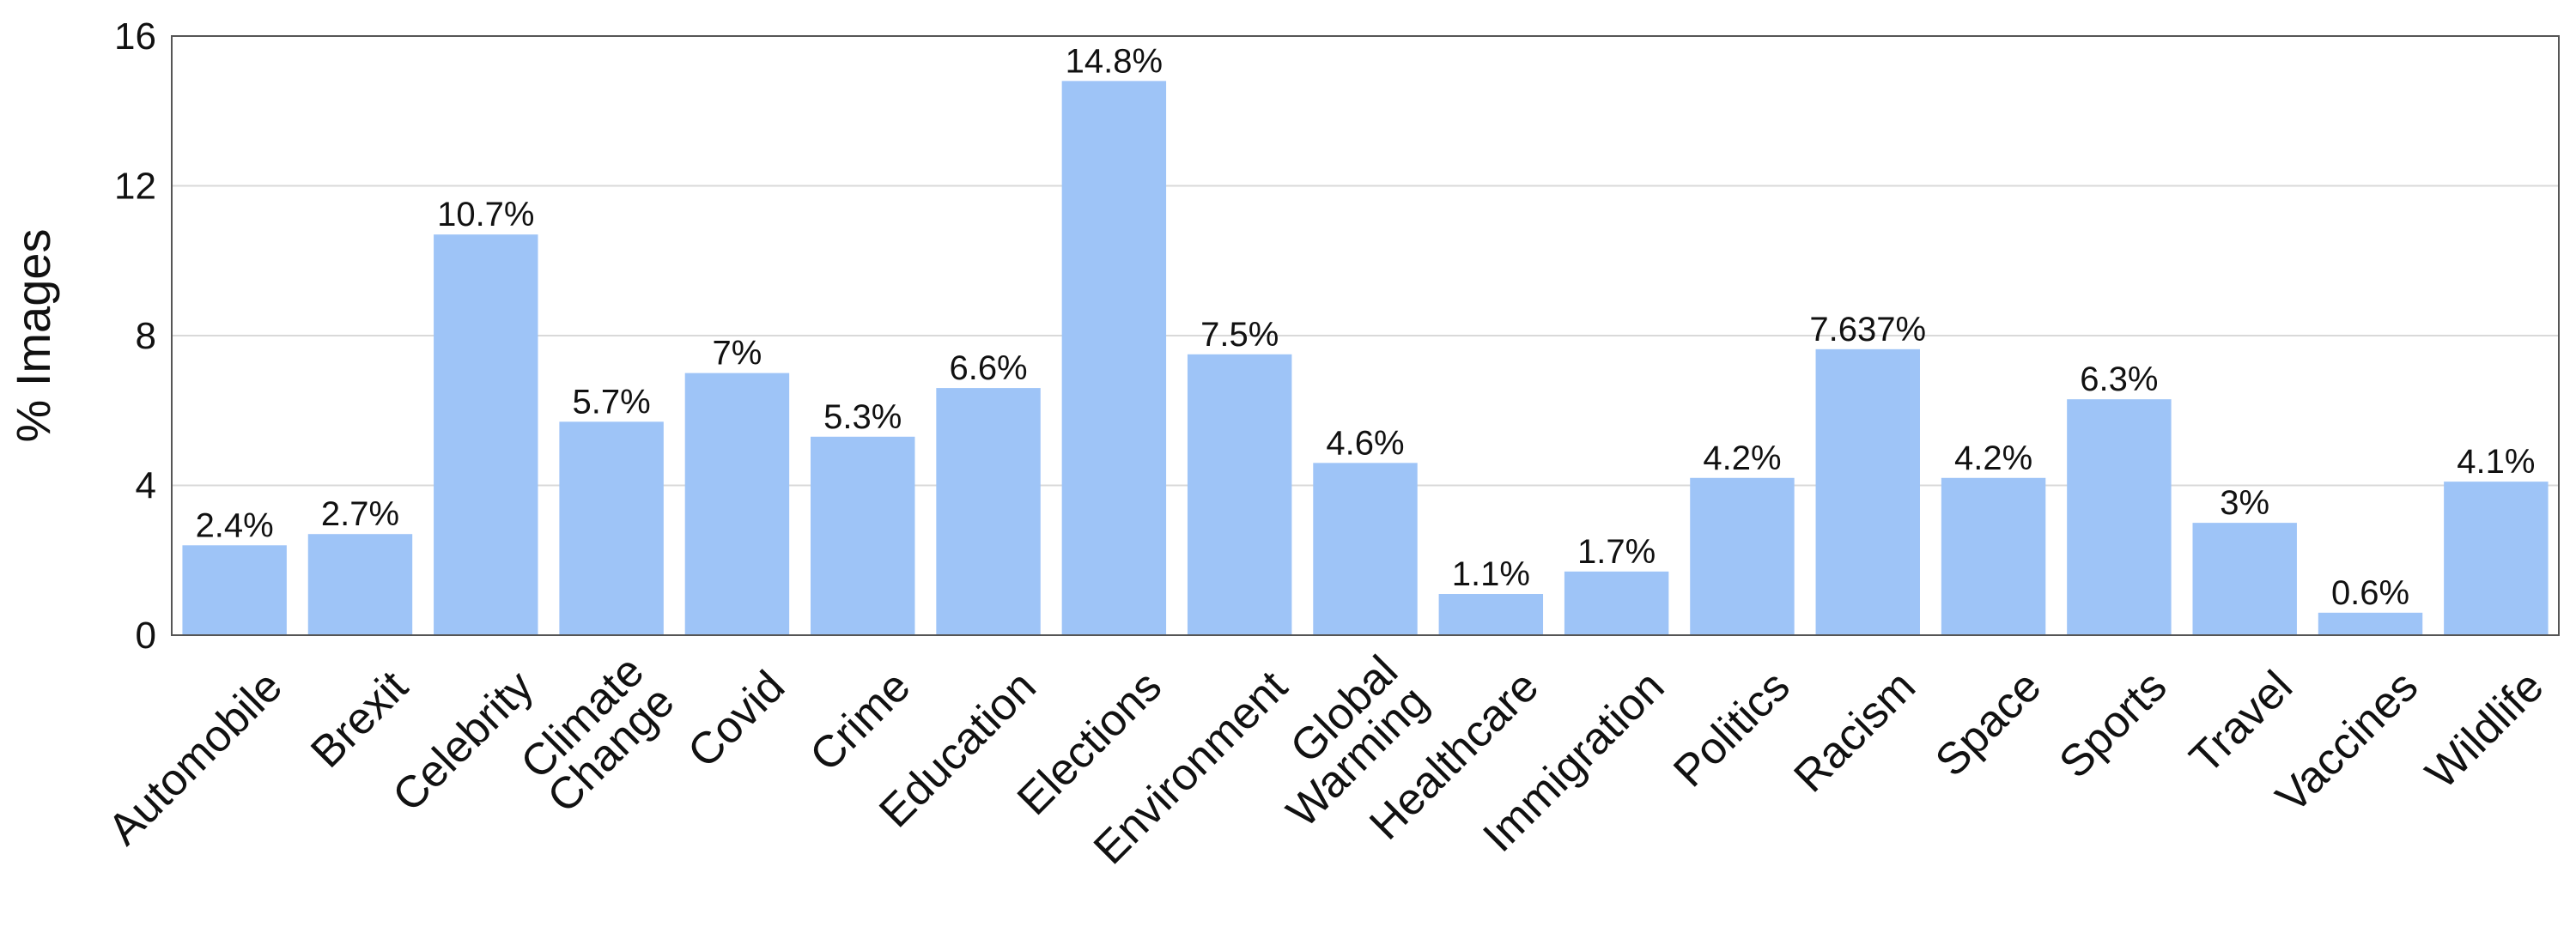  Describe the element at coordinates (146, 636) in the screenshot. I see `y-tick-label: 0` at that location.